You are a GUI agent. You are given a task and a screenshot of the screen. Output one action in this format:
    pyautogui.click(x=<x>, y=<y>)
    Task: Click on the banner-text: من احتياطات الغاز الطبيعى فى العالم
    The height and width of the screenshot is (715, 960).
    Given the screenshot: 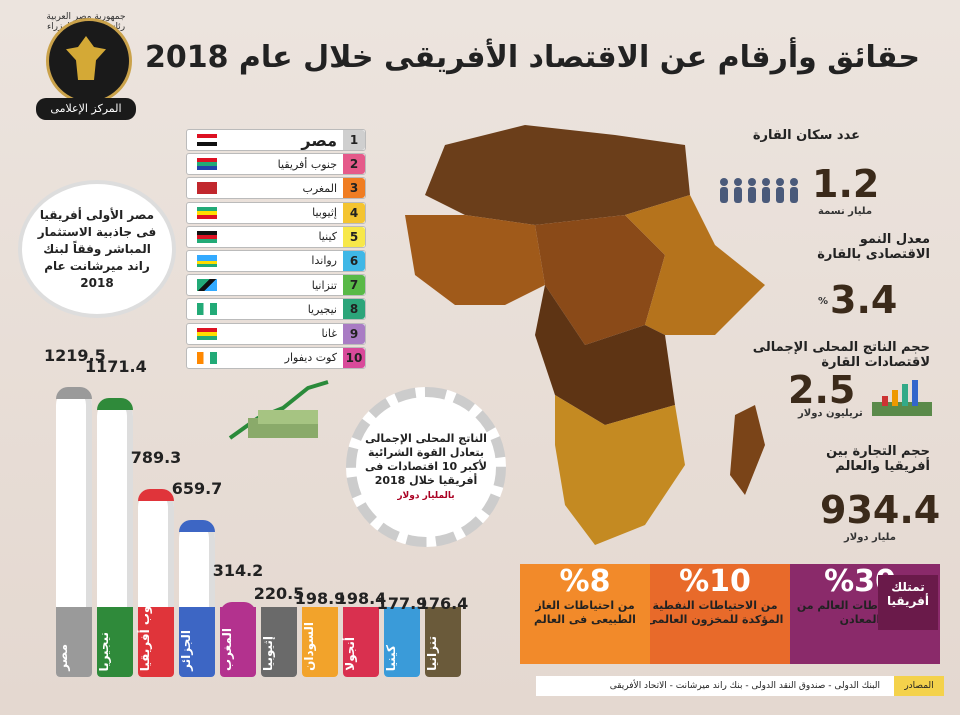 What is the action you would take?
    pyautogui.click(x=585, y=612)
    